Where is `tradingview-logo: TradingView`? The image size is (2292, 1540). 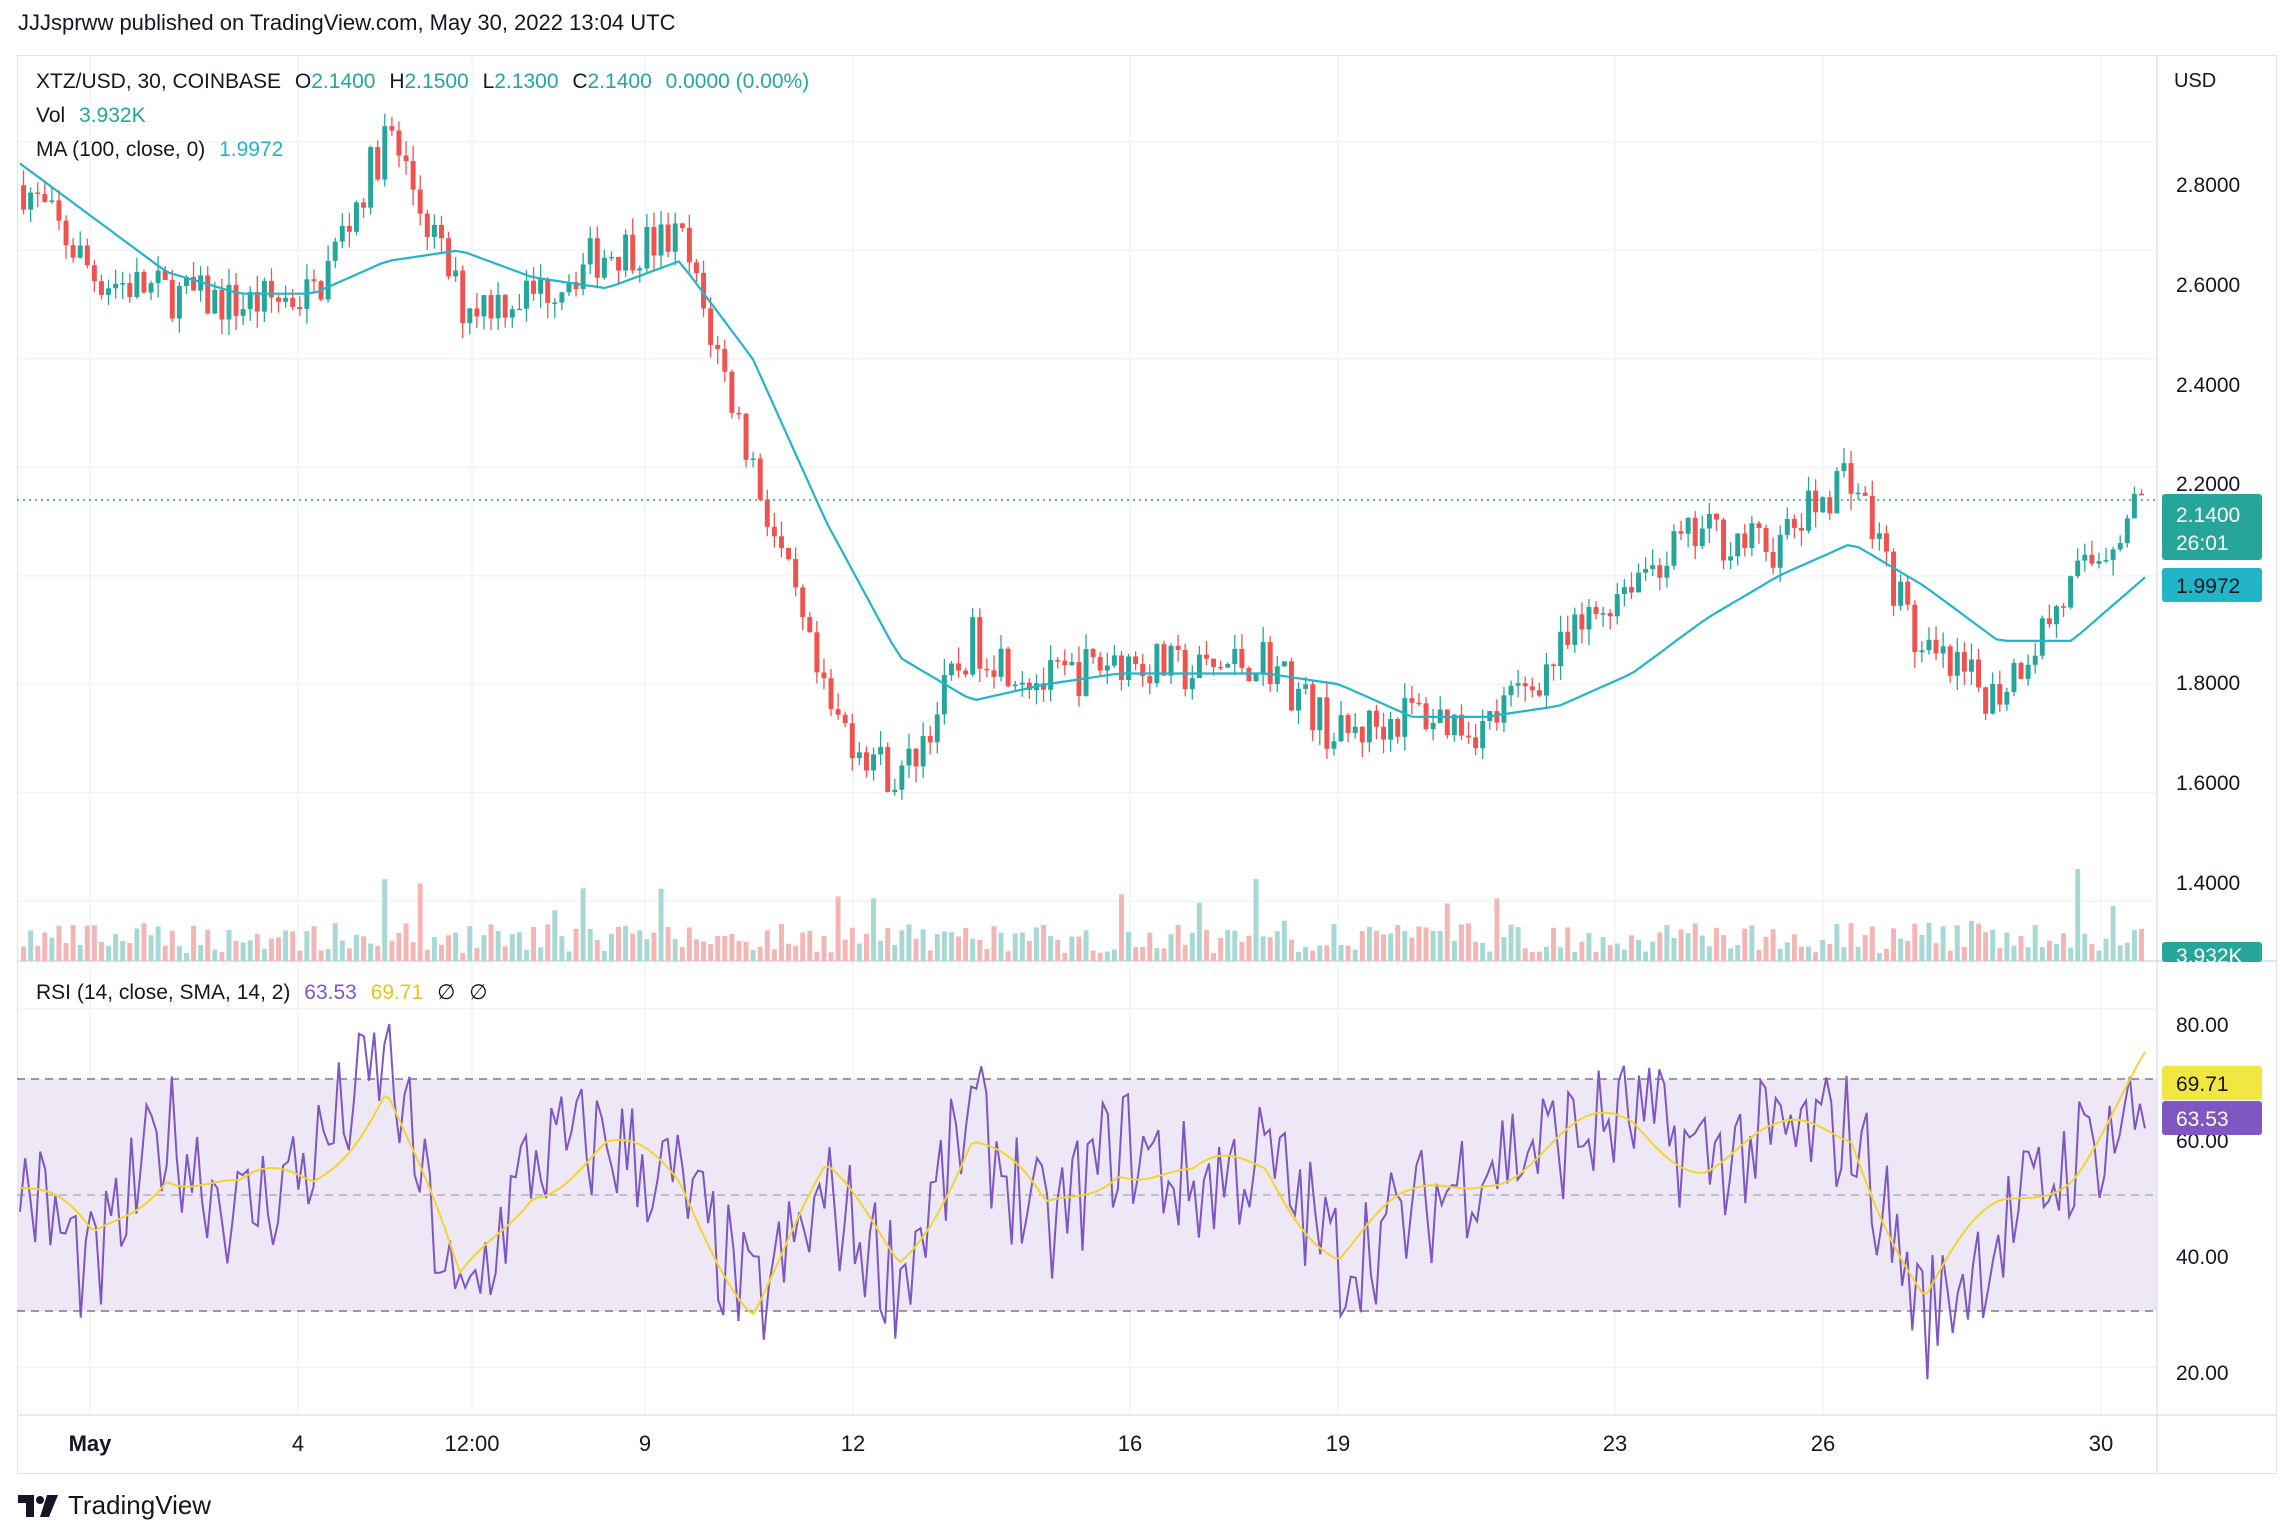 tradingview-logo: TradingView is located at coordinates (114, 1505).